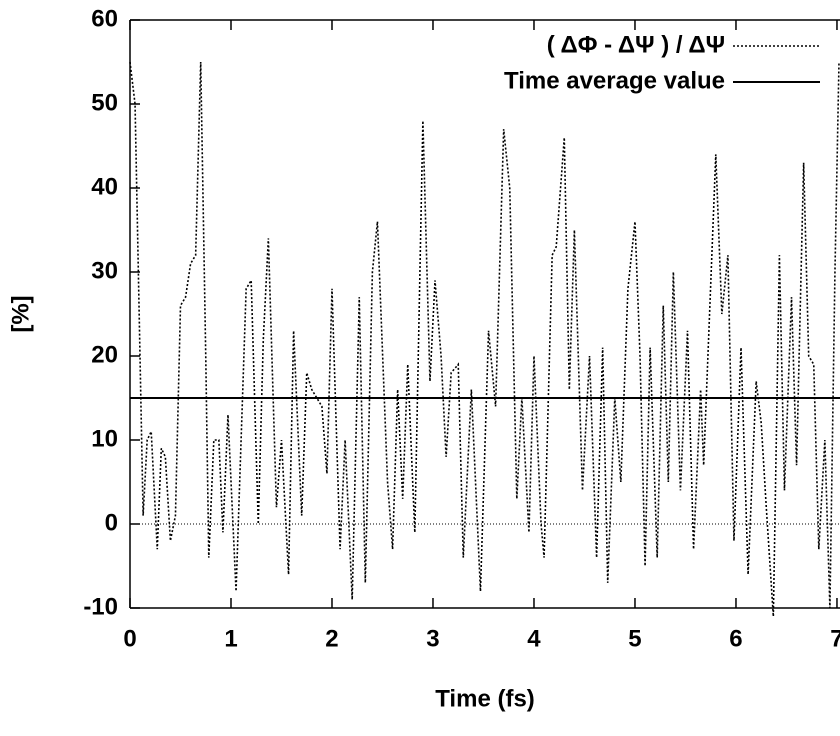  I want to click on y-tick-label: -10, so click(100, 606).